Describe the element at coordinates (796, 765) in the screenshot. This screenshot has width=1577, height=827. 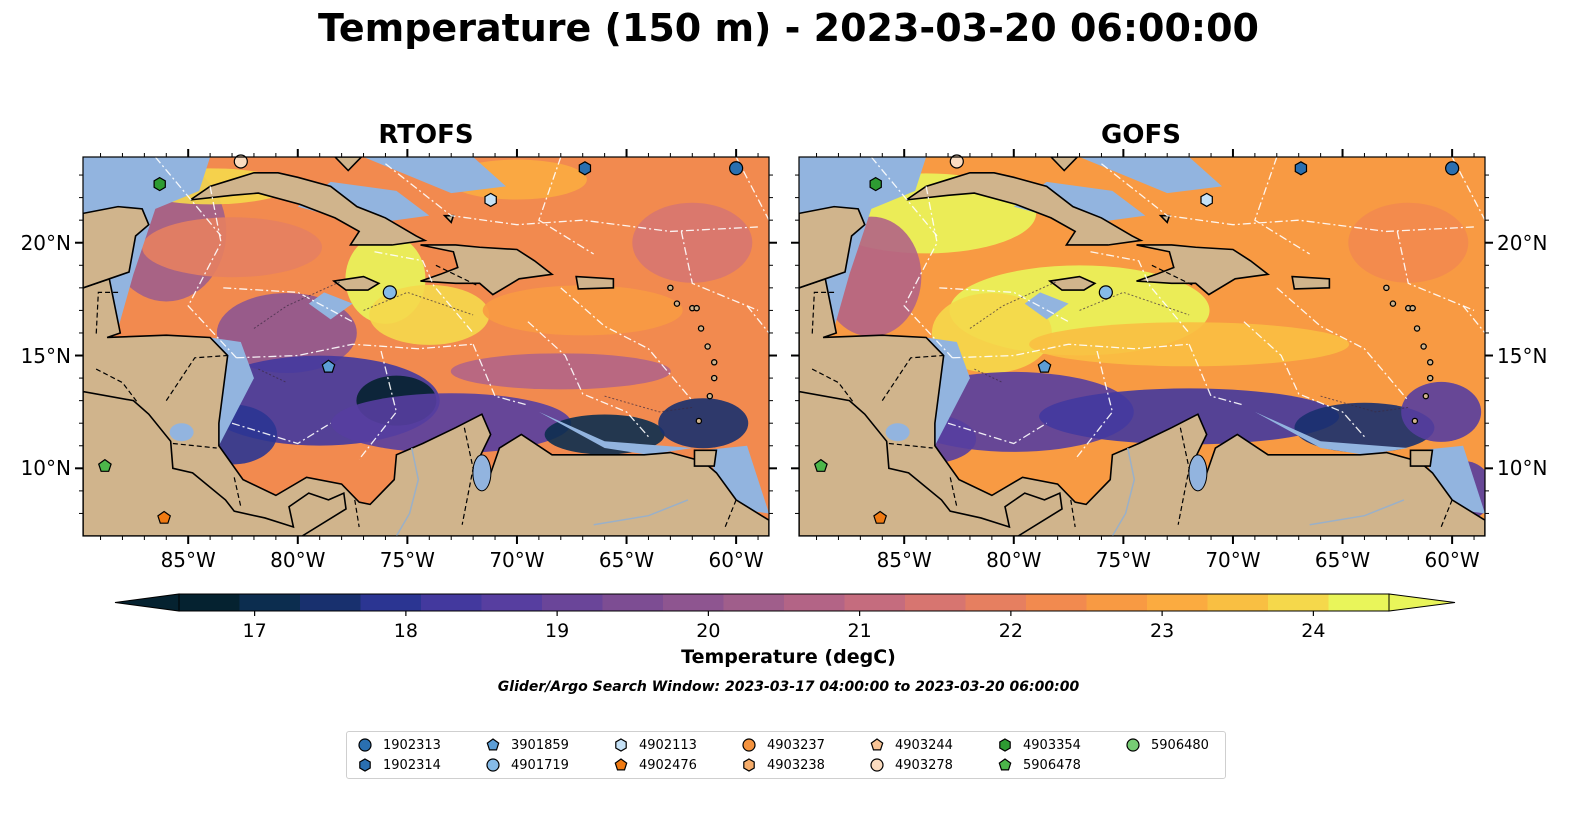
I see `legend-label: 4903238` at that location.